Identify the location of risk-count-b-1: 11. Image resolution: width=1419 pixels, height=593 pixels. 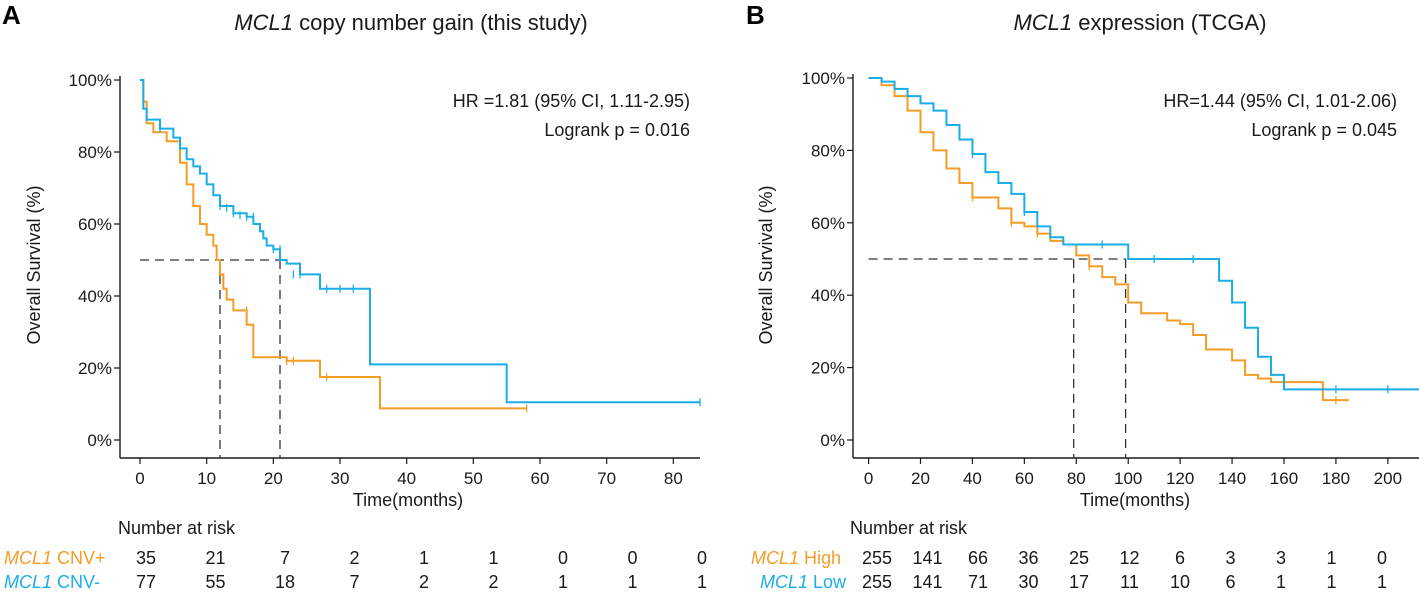
(1129, 582).